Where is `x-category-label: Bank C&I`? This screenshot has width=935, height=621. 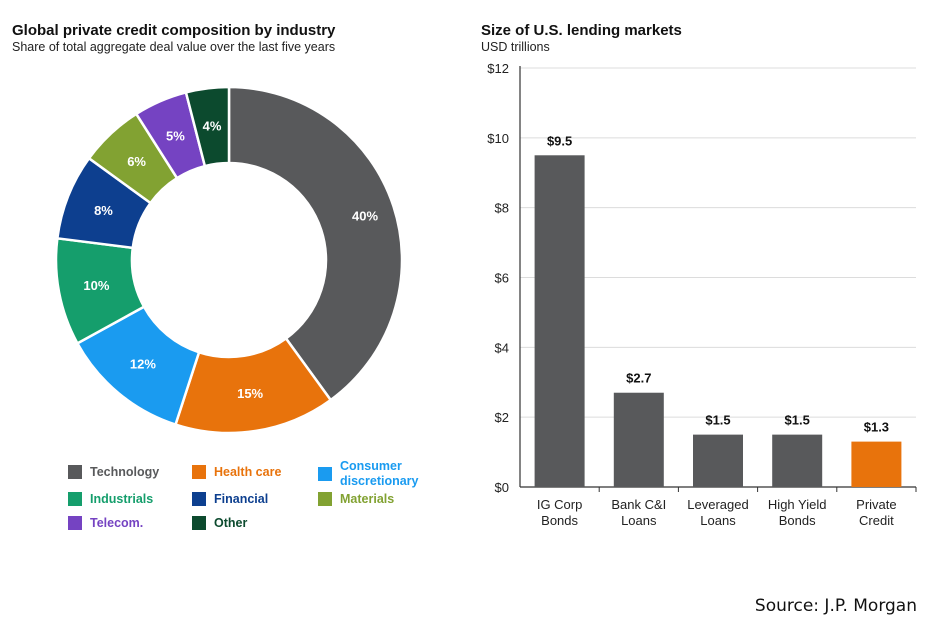 x-category-label: Bank C&I is located at coordinates (638, 504).